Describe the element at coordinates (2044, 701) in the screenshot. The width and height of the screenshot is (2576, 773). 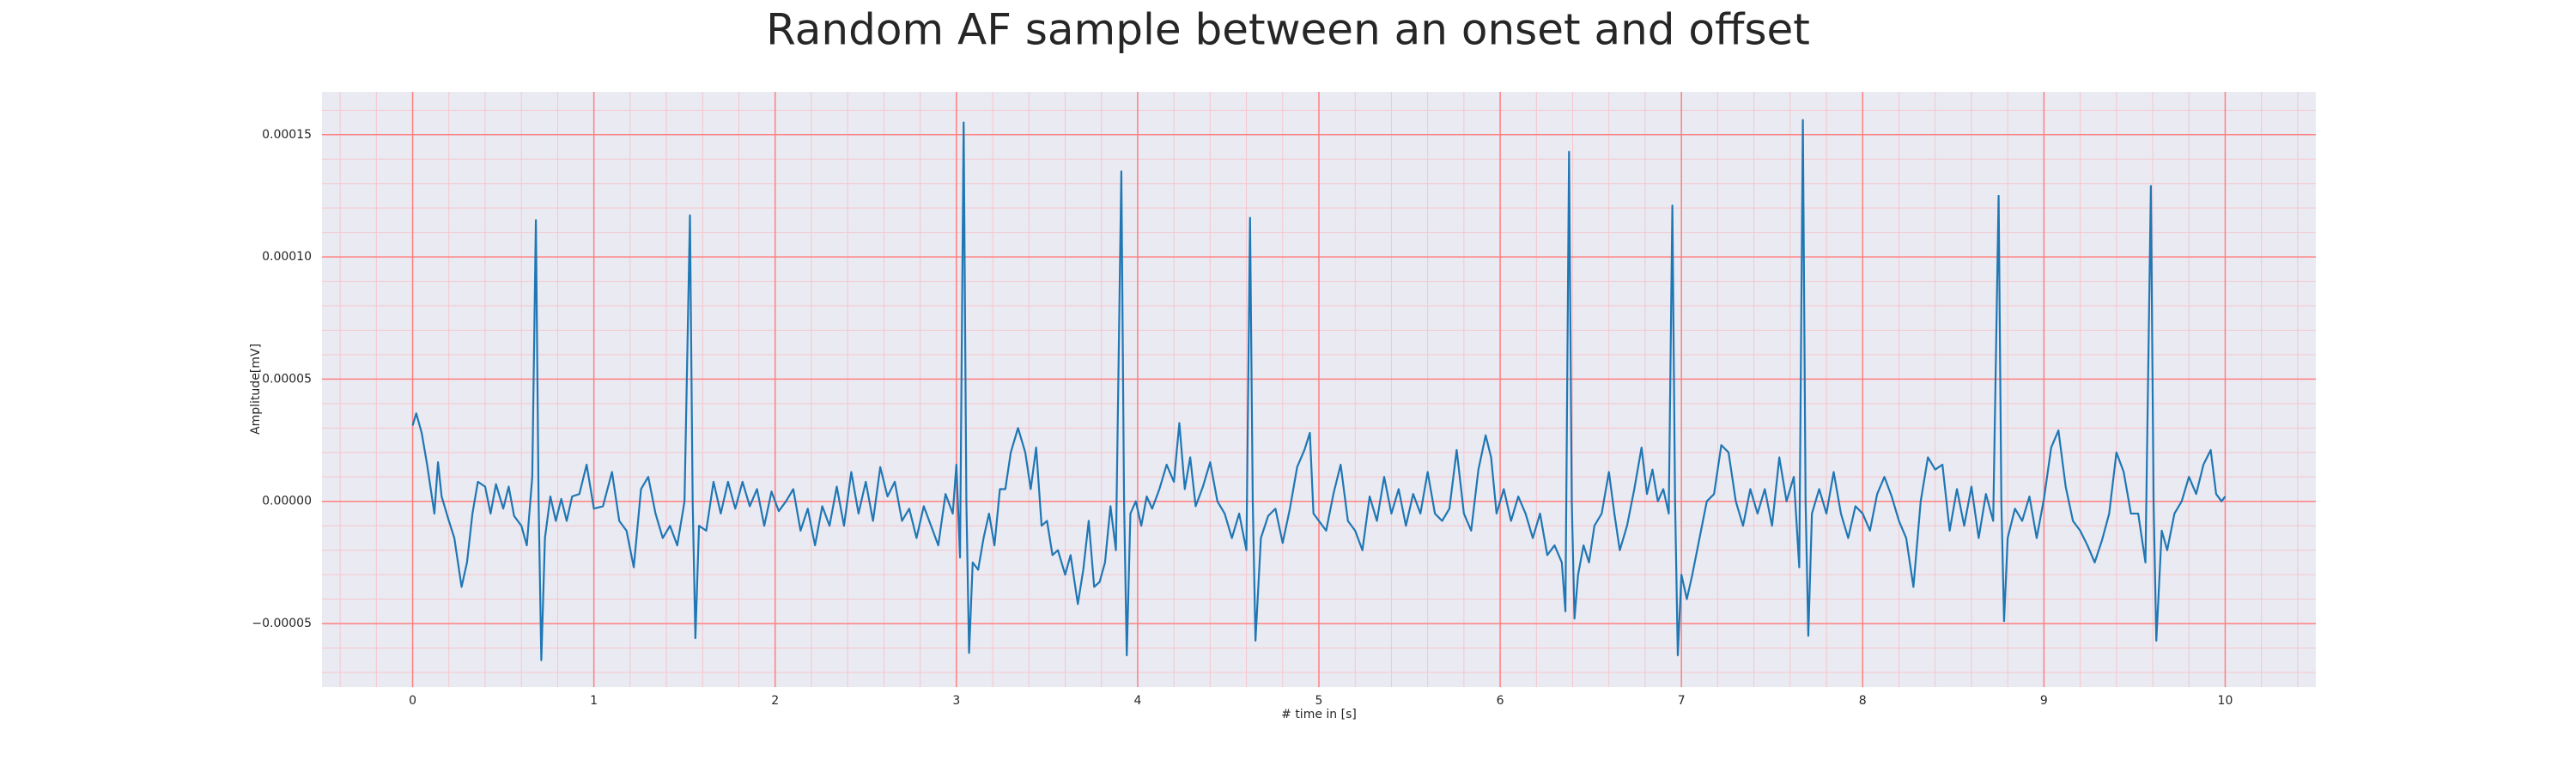
I see `x-tick-label: 9` at that location.